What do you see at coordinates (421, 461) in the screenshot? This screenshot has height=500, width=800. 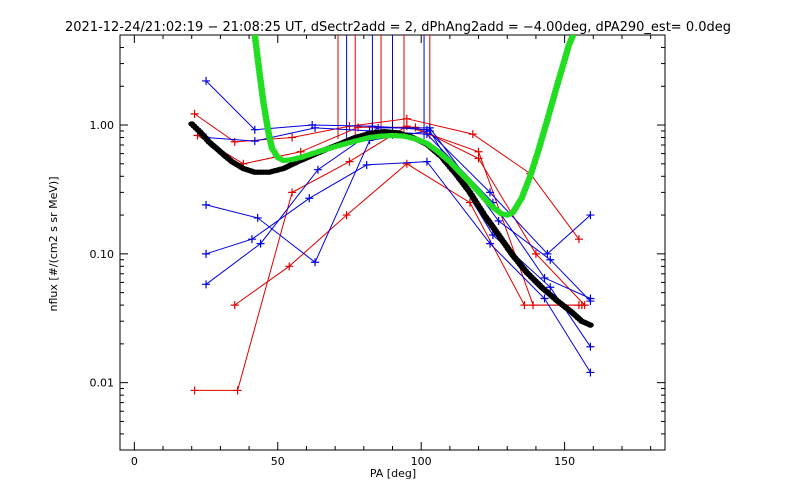 I see `x-tick-label: 100` at bounding box center [421, 461].